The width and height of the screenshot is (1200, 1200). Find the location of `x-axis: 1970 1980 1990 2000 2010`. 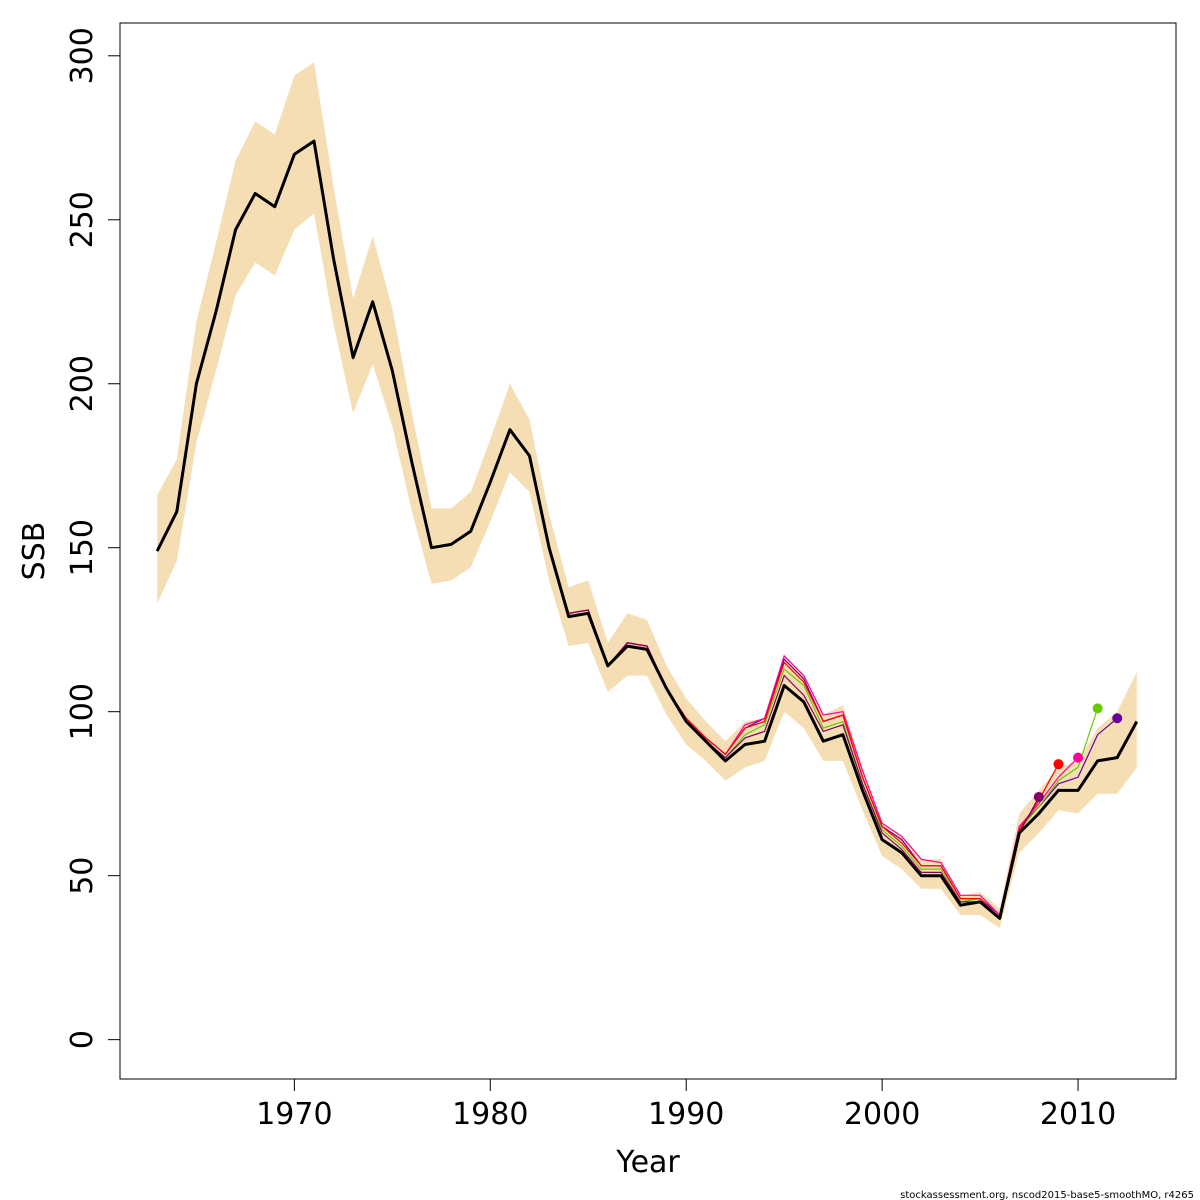

x-axis: 1970 1980 1990 2000 2010 is located at coordinates (686, 1105).